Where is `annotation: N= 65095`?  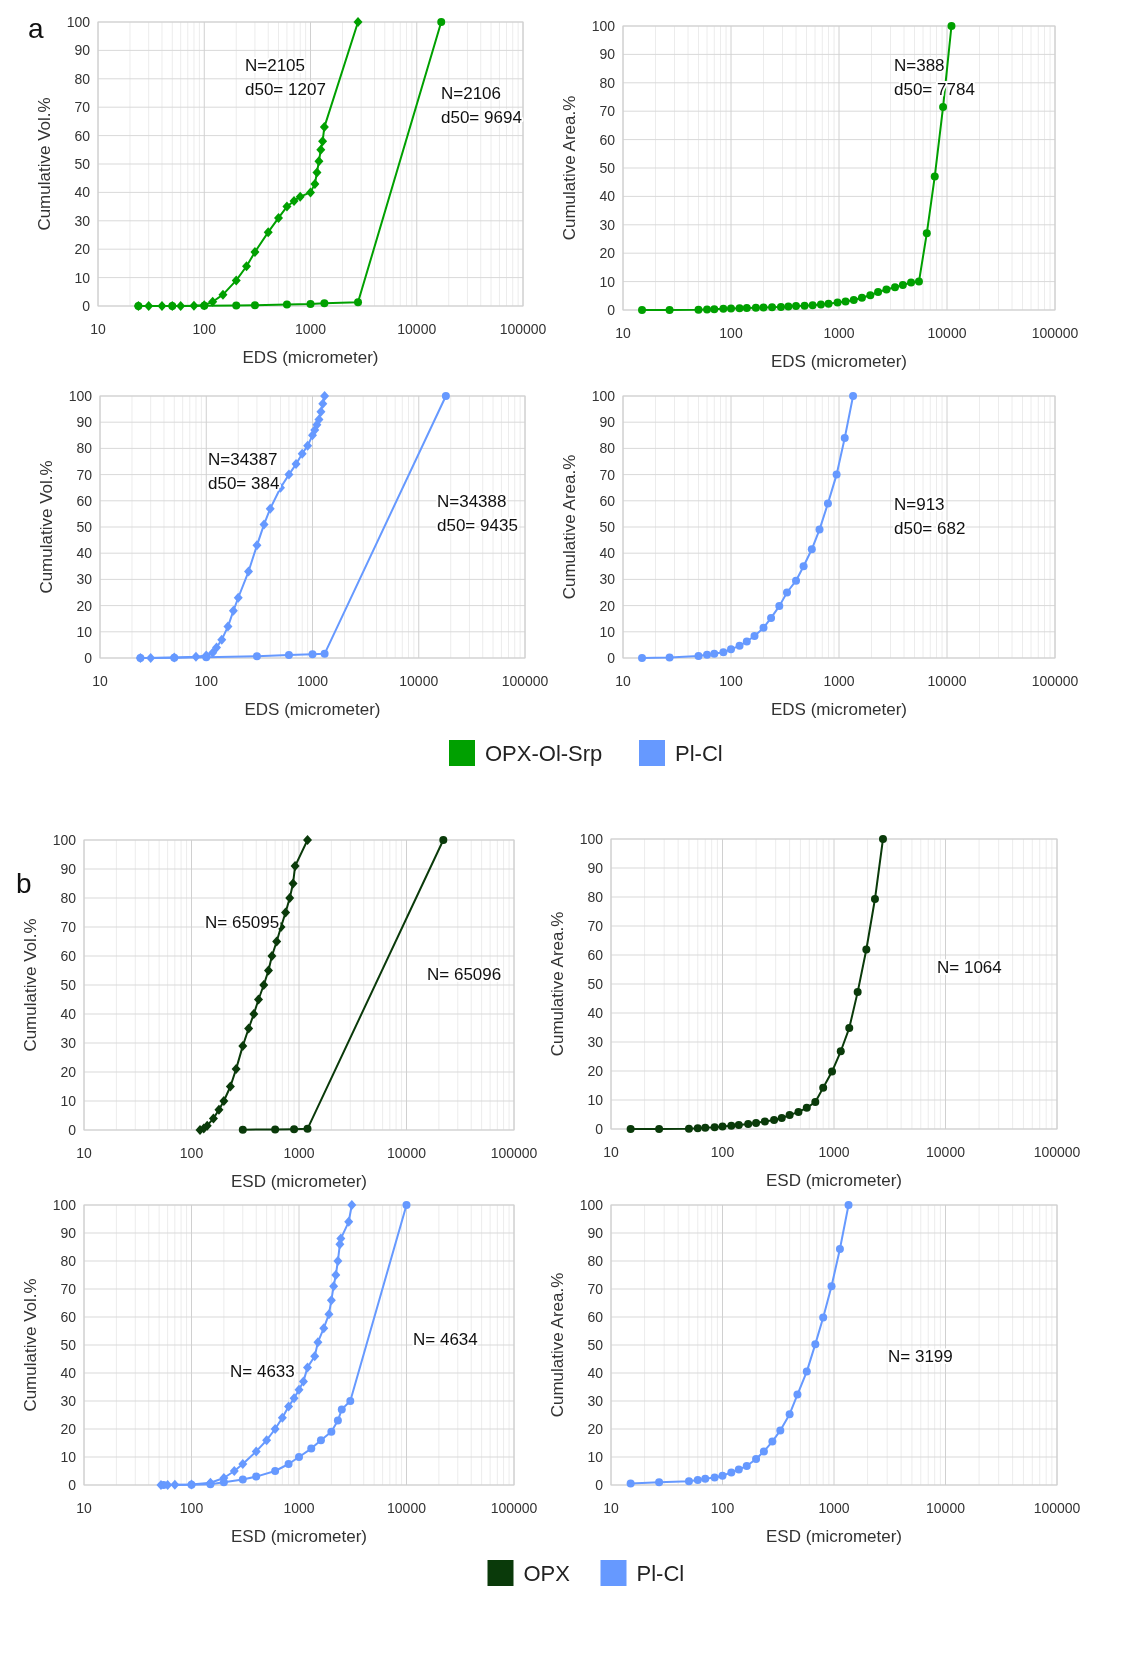 annotation: N= 65095 is located at coordinates (242, 922).